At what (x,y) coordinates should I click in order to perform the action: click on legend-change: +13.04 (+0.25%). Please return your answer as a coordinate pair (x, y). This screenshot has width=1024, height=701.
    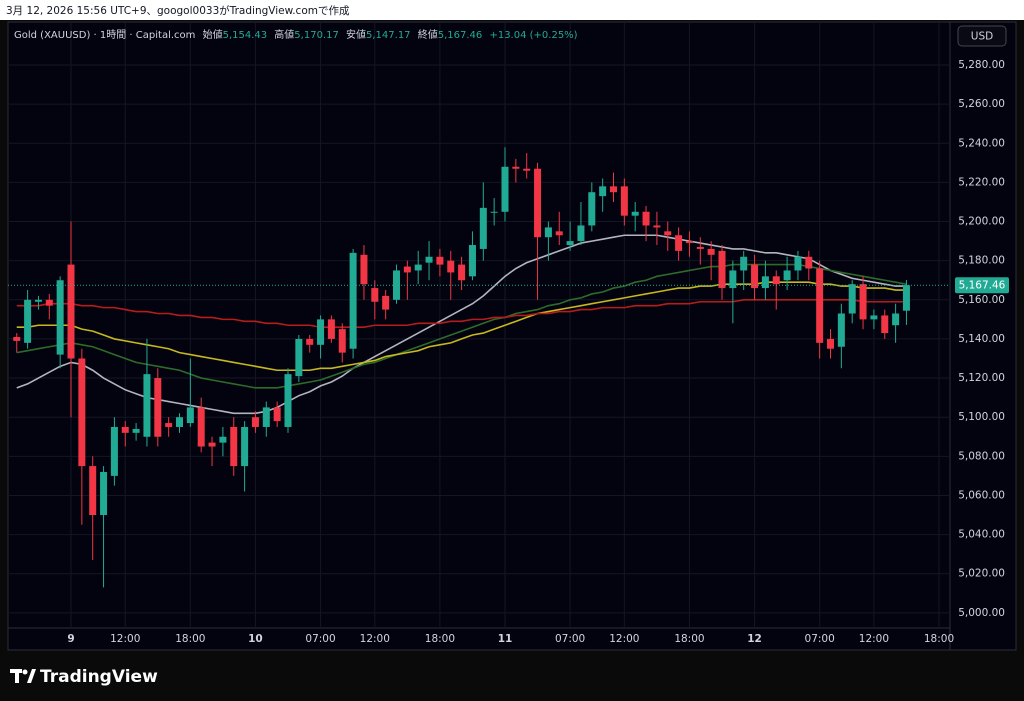
    Looking at the image, I should click on (533, 35).